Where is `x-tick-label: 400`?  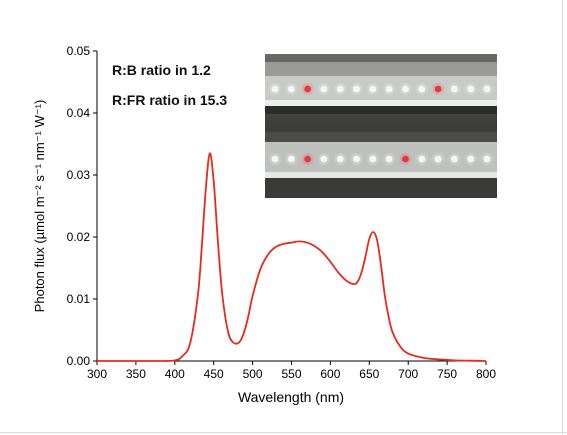
x-tick-label: 400 is located at coordinates (175, 374).